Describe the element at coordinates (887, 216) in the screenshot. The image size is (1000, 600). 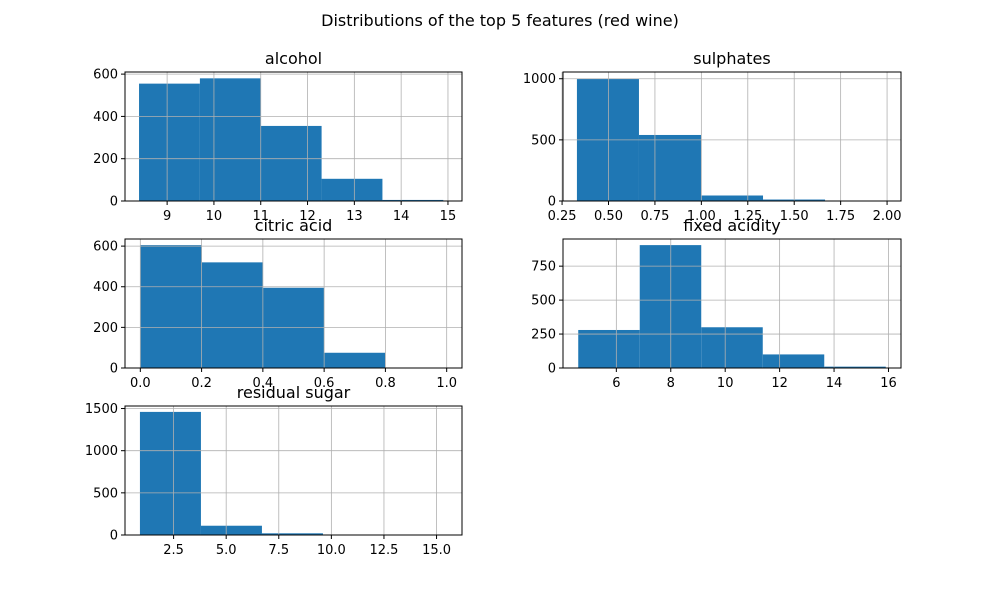
I see `sulphates-x-tick-label: 2.00` at that location.